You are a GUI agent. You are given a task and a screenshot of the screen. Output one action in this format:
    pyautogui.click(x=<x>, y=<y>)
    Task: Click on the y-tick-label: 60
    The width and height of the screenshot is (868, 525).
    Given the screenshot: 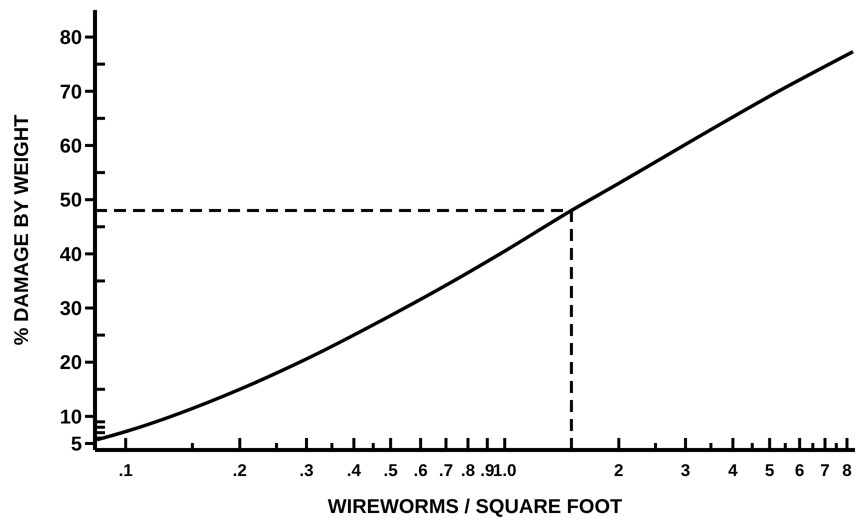 What is the action you would take?
    pyautogui.click(x=71, y=146)
    